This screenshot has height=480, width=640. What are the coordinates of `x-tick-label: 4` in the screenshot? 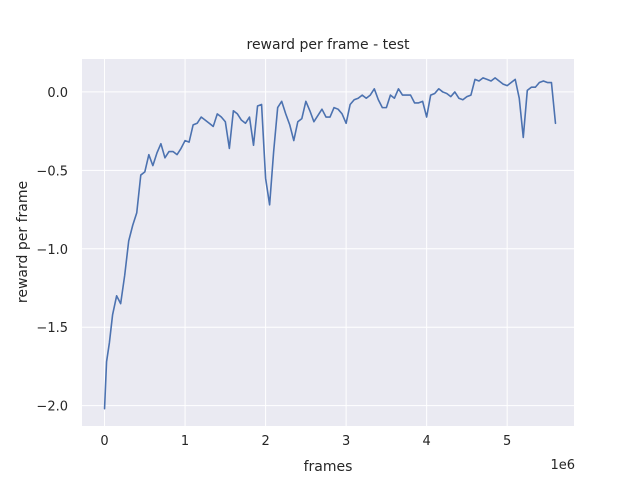 It's located at (427, 441).